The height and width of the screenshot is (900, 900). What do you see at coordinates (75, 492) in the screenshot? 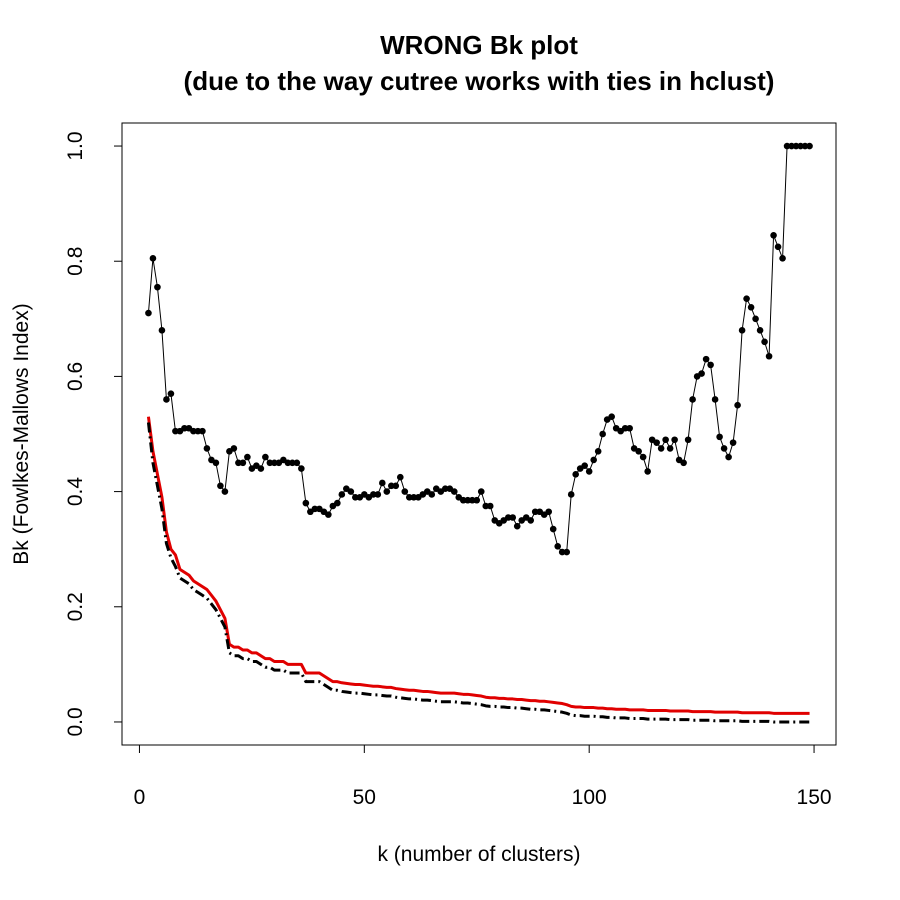
I see `y-tick-label: 0.4` at bounding box center [75, 492].